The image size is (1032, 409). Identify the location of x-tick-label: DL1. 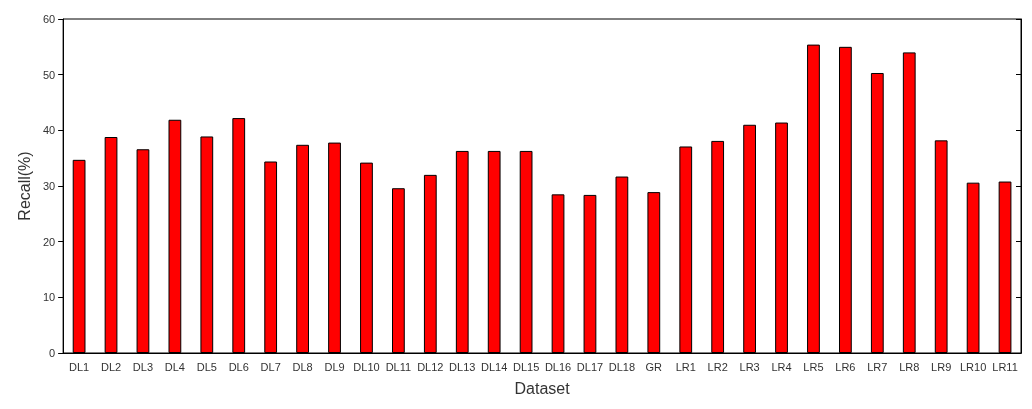
(79, 366).